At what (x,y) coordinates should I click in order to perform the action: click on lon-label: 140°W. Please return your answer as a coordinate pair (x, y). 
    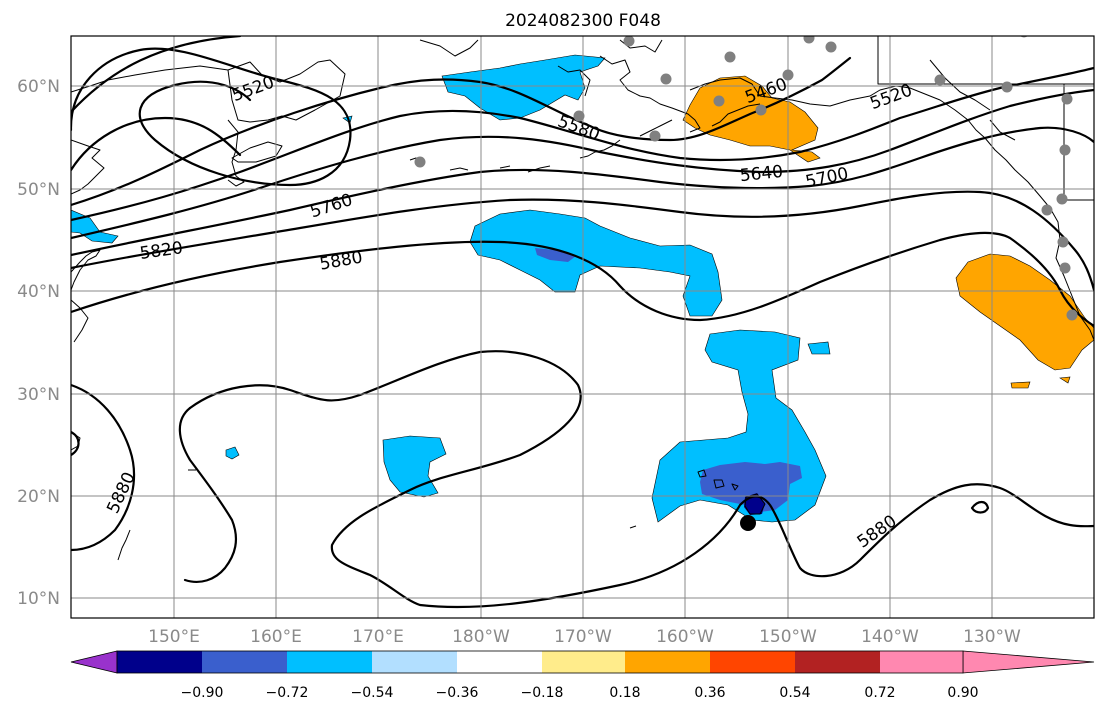
    Looking at the image, I should click on (890, 637).